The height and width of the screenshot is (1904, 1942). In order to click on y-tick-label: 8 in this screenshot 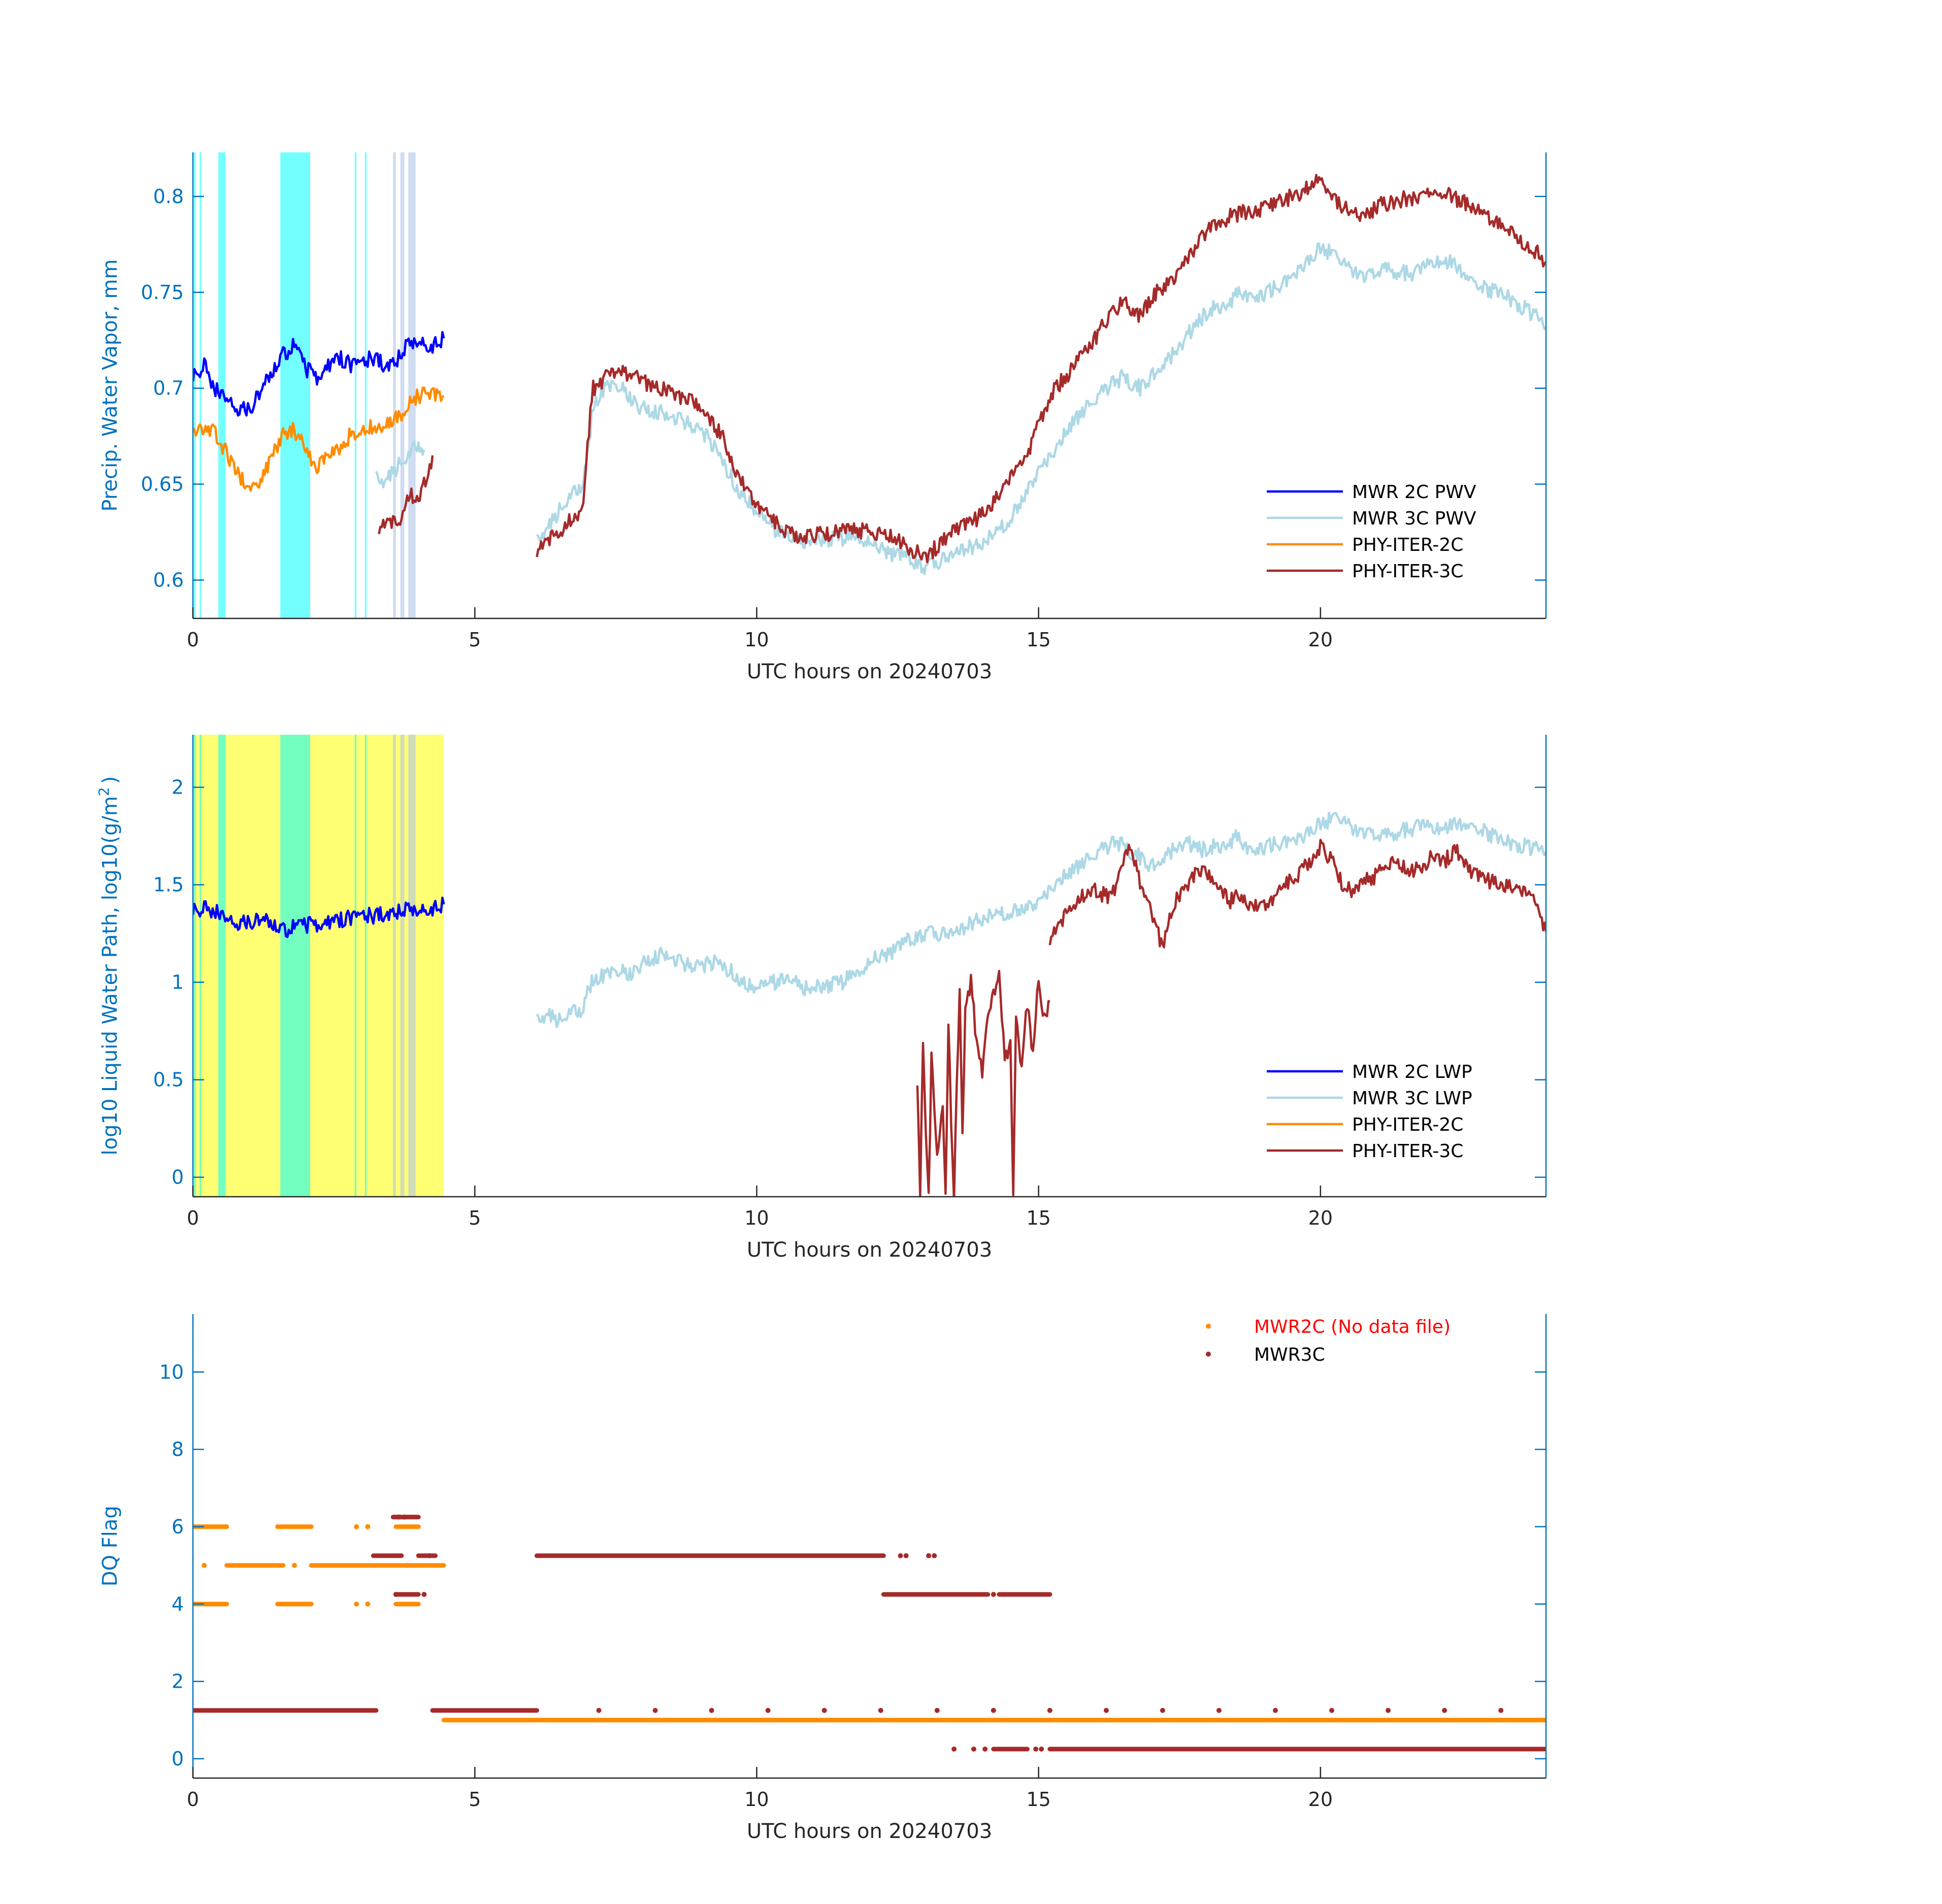, I will do `click(178, 1449)`.